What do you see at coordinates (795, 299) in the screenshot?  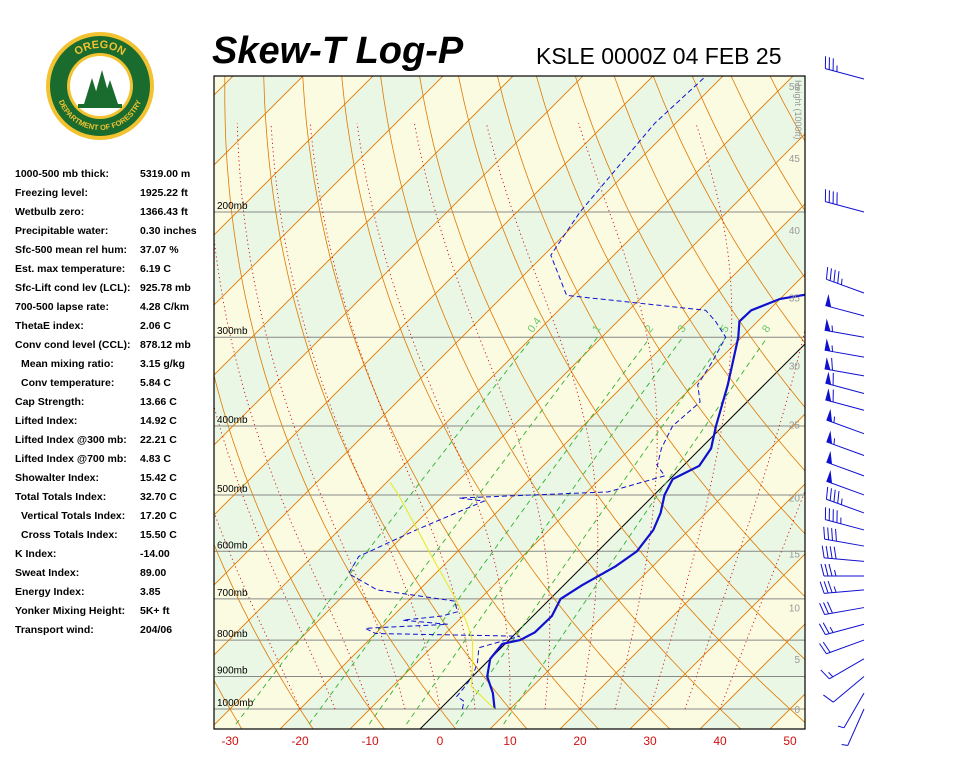 I see `height-tick-label: 35` at bounding box center [795, 299].